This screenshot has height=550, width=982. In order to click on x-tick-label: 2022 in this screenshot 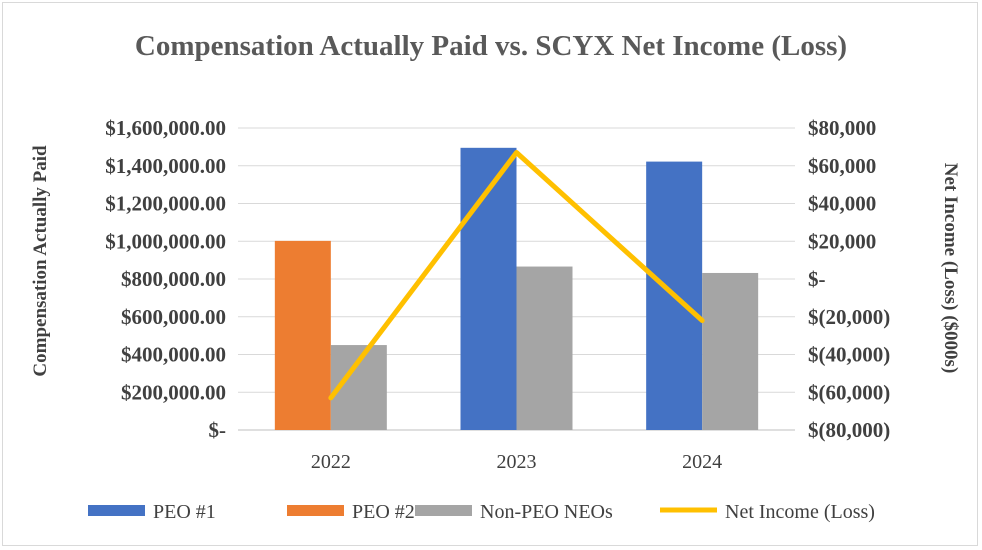, I will do `click(331, 462)`.